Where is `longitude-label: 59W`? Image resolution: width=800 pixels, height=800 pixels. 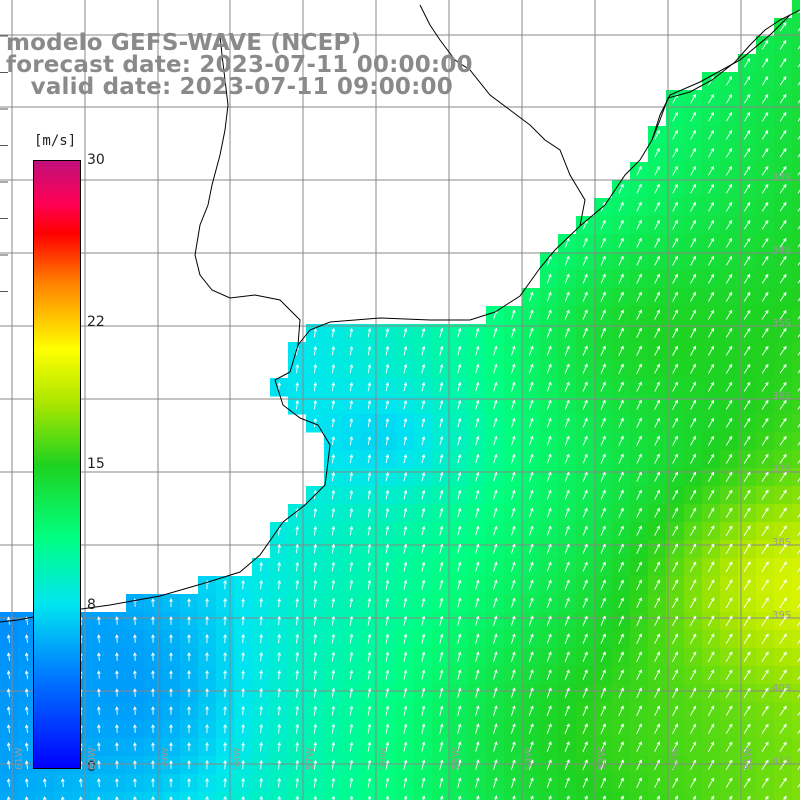 longitude-label: 59W is located at coordinates (165, 758).